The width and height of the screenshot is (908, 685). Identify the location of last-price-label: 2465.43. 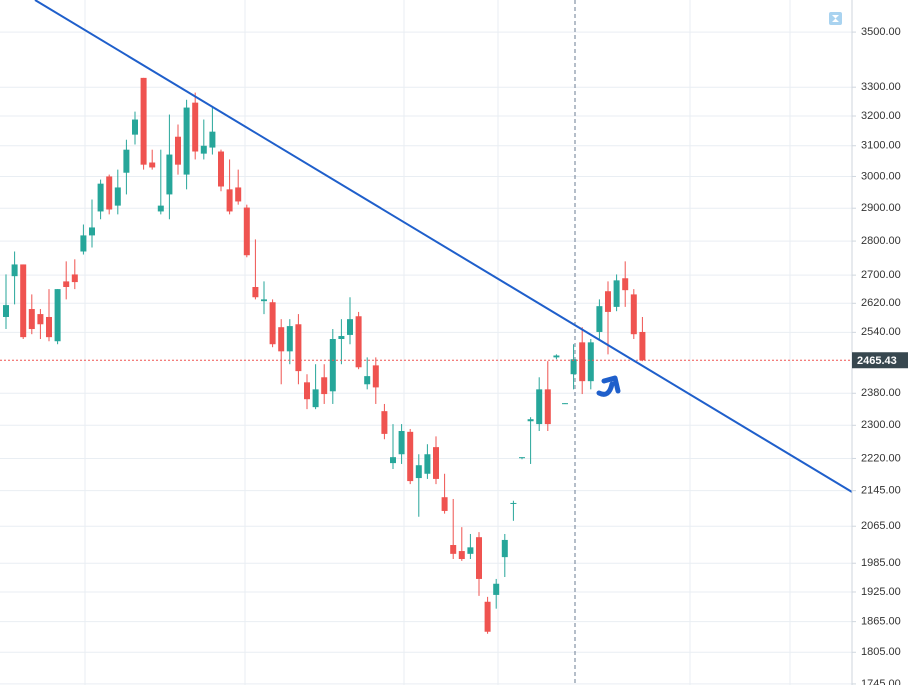
(877, 361).